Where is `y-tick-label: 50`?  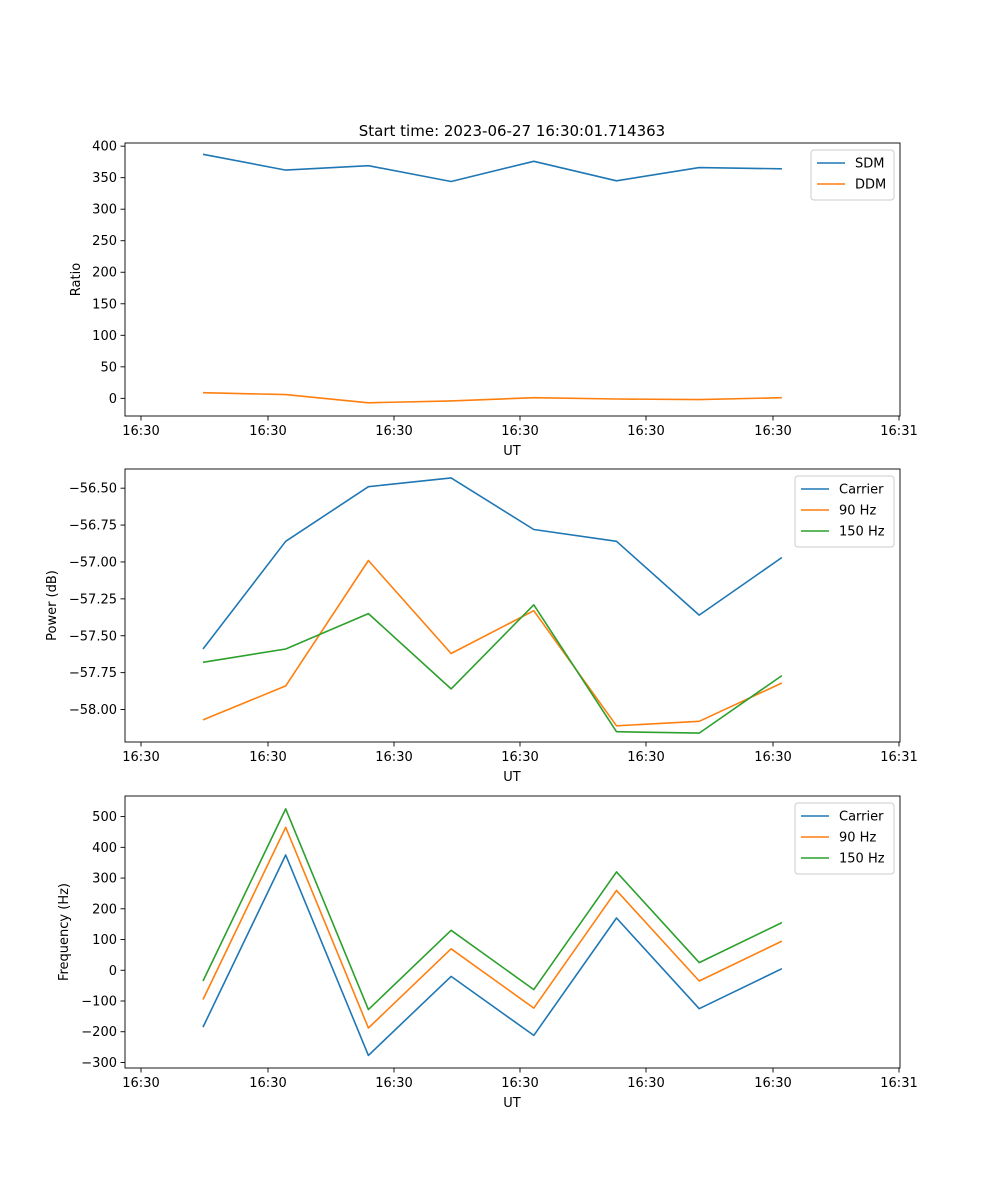 y-tick-label: 50 is located at coordinates (108, 367).